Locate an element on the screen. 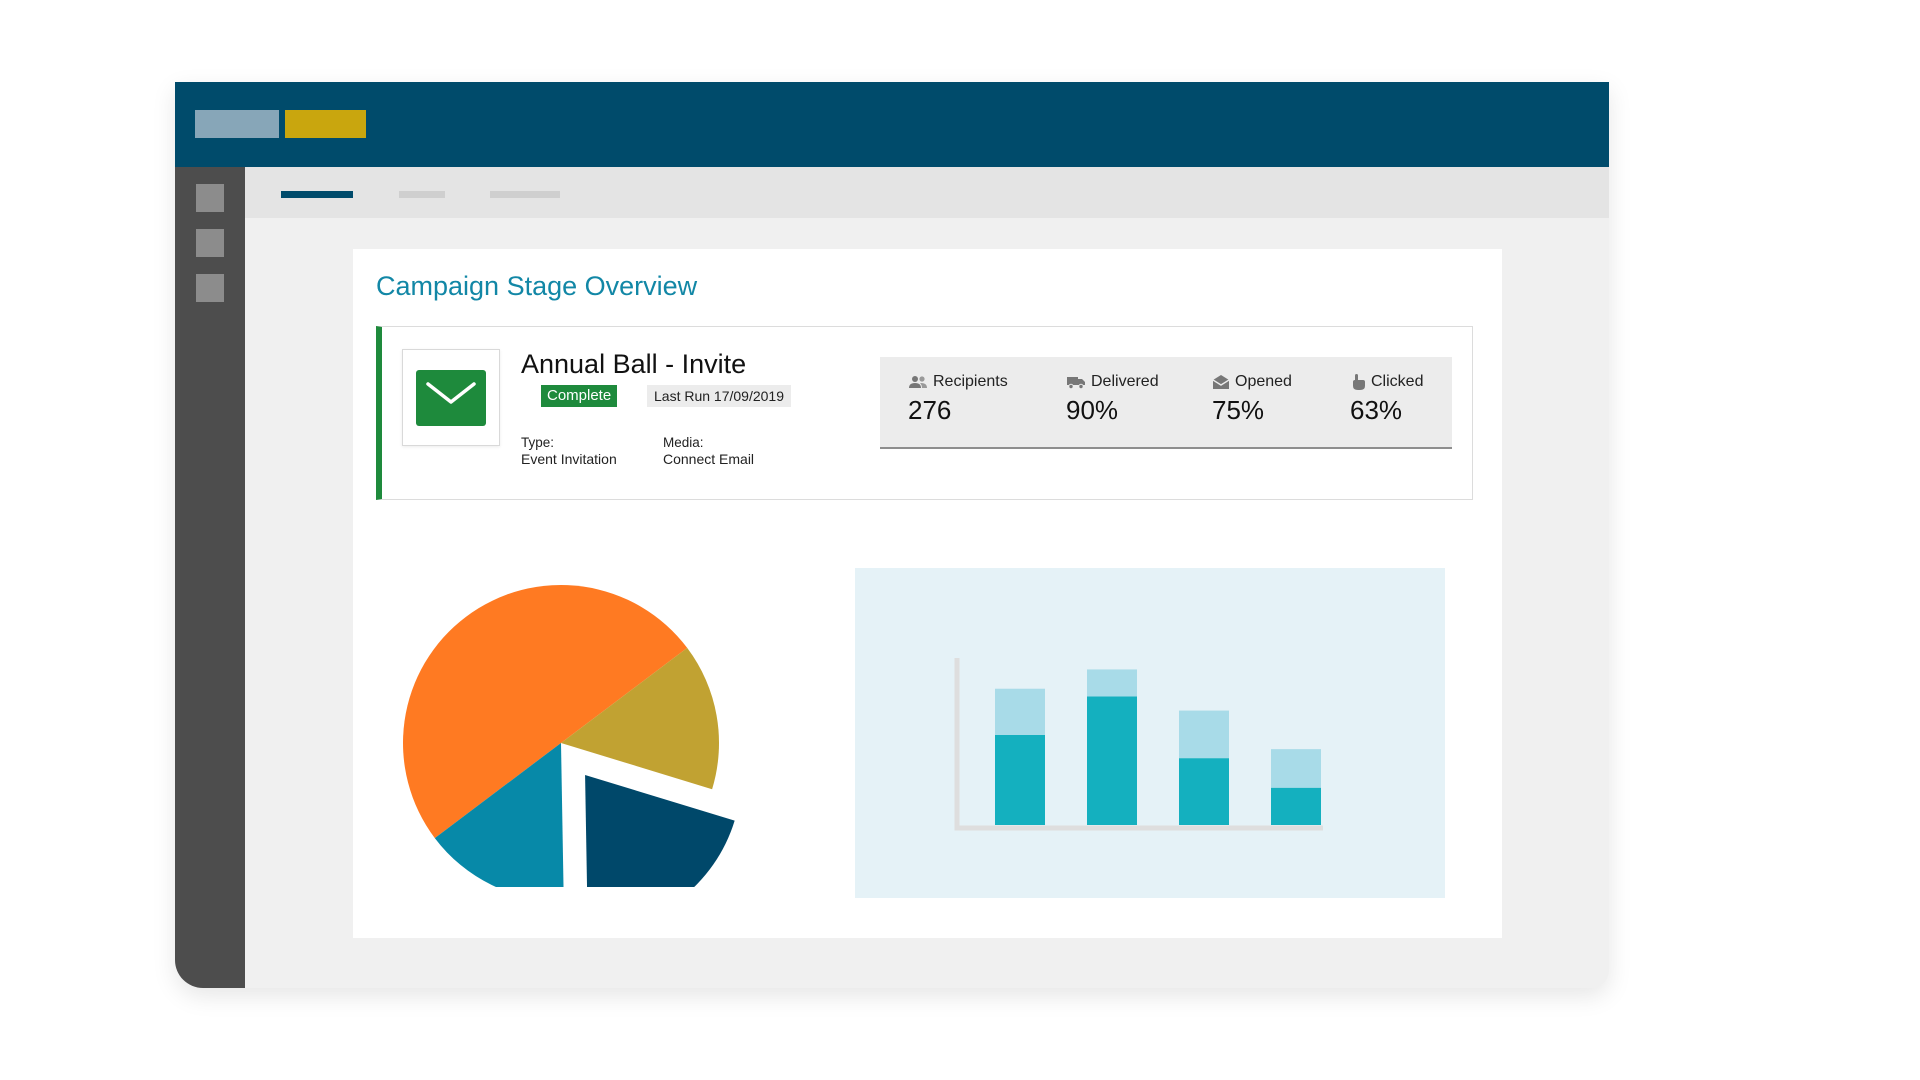 The height and width of the screenshot is (1080, 1920). bar-chart-panel is located at coordinates (1150, 733).